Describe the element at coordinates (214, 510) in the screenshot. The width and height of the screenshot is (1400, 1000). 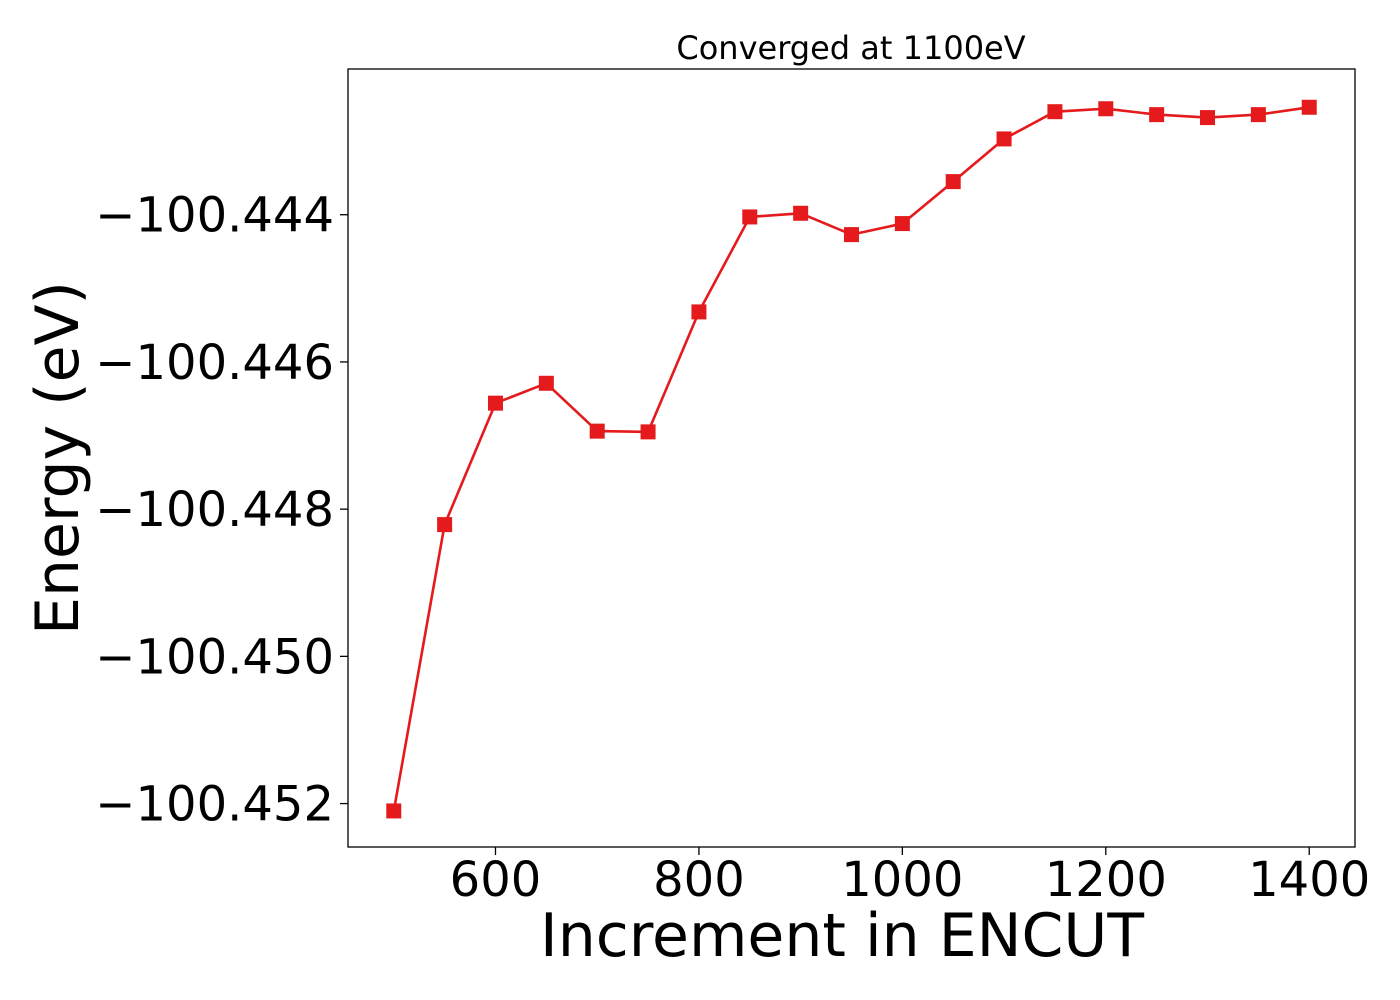
I see `y-tick-label: −100.448` at that location.